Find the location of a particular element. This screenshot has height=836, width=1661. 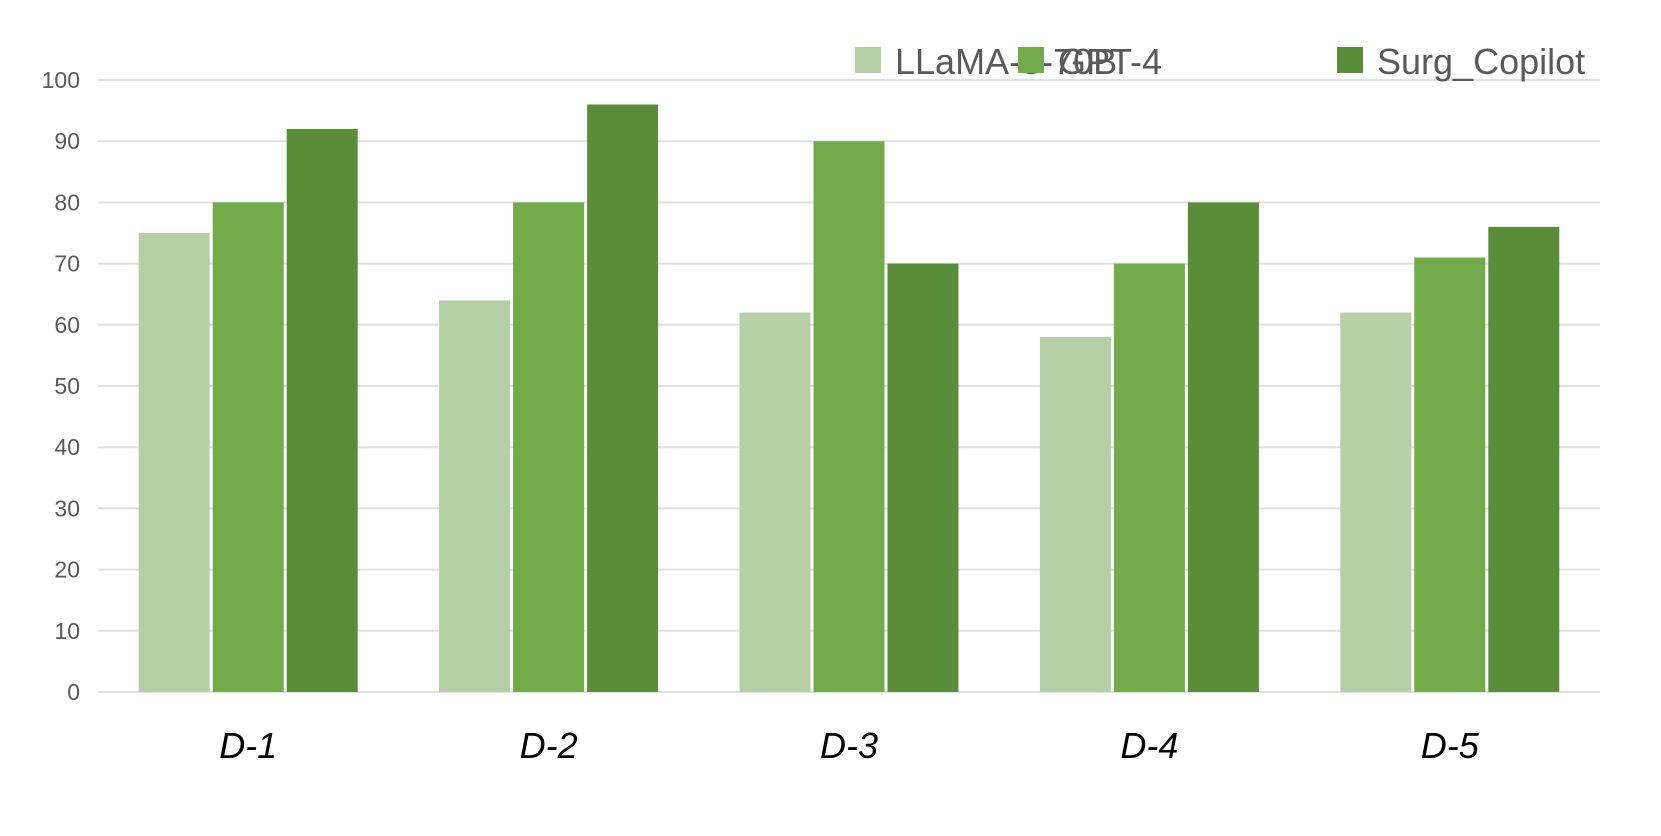

y-tick-label: 100 is located at coordinates (61, 80).